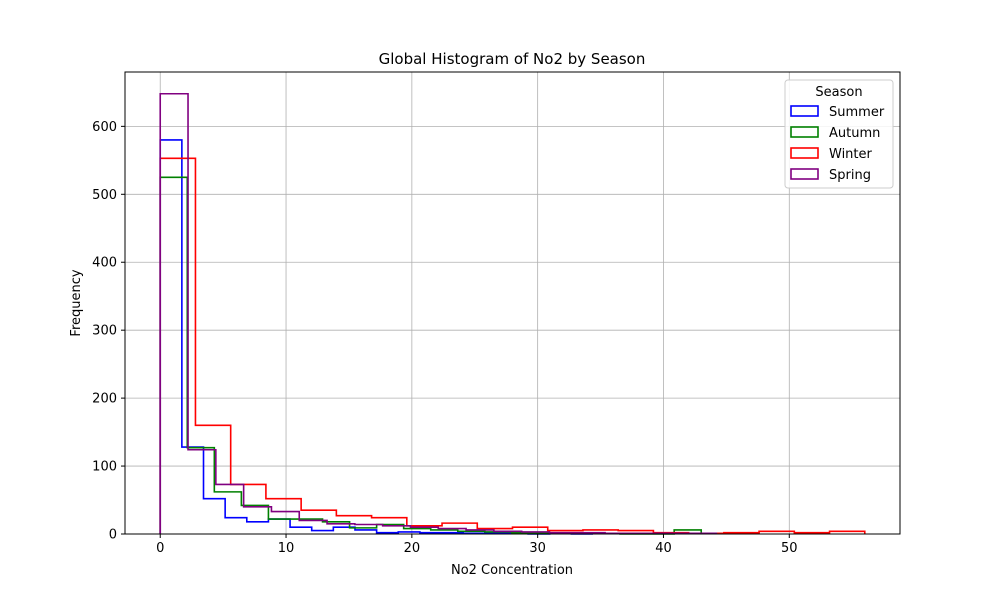  What do you see at coordinates (76, 302) in the screenshot?
I see `y-axis-label: Frequency` at bounding box center [76, 302].